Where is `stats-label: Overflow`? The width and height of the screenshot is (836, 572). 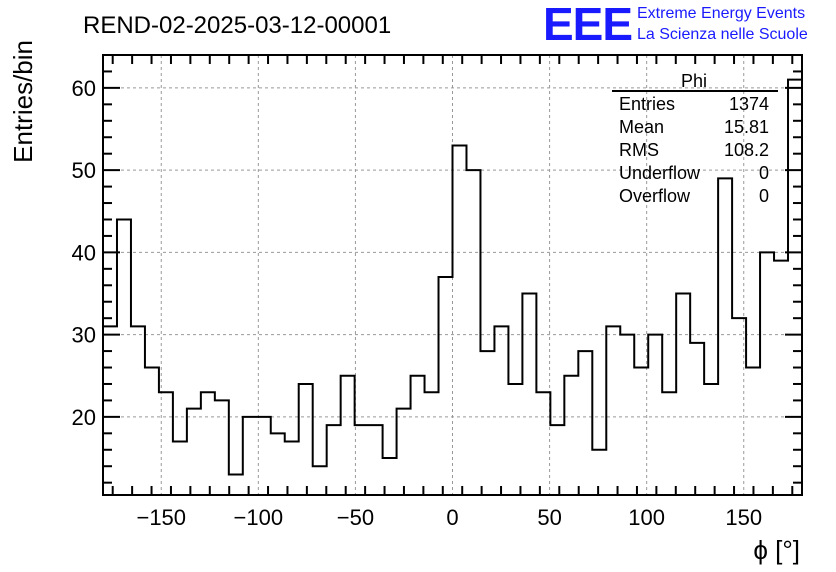
stats-label: Overflow is located at coordinates (655, 196).